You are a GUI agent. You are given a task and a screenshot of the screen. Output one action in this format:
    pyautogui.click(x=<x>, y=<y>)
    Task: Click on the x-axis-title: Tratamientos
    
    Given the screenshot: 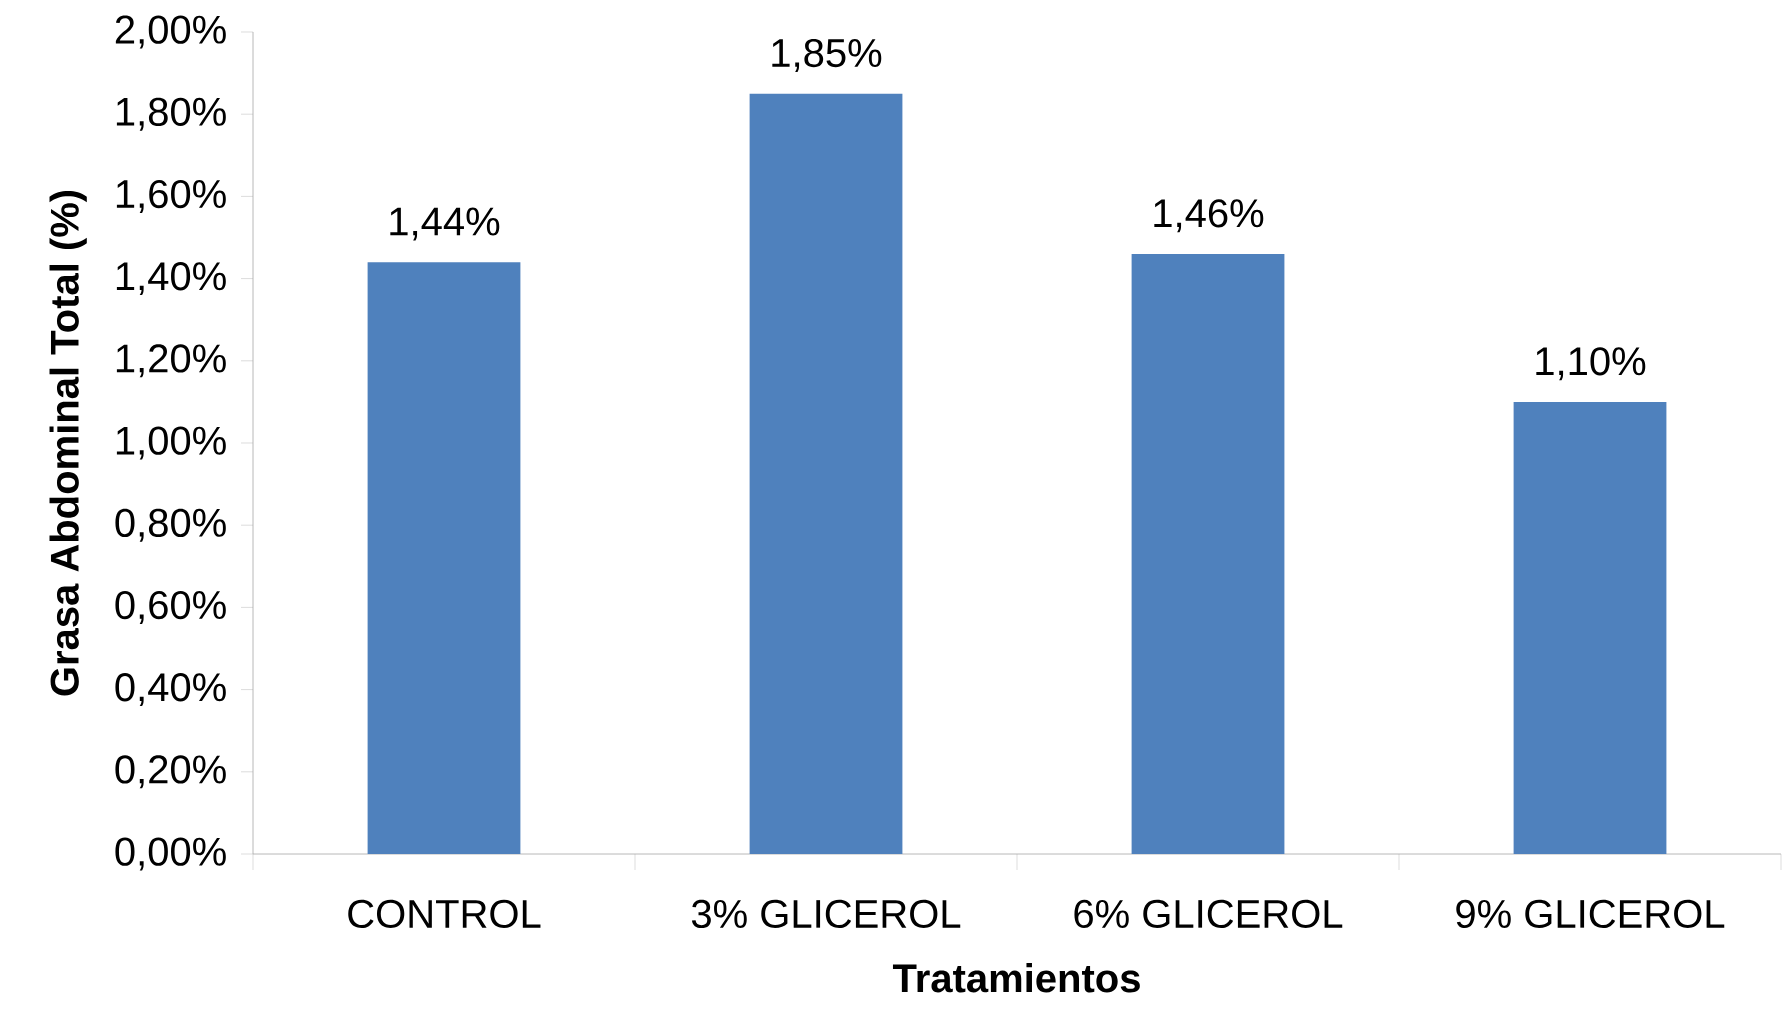 What is the action you would take?
    pyautogui.click(x=1016, y=978)
    